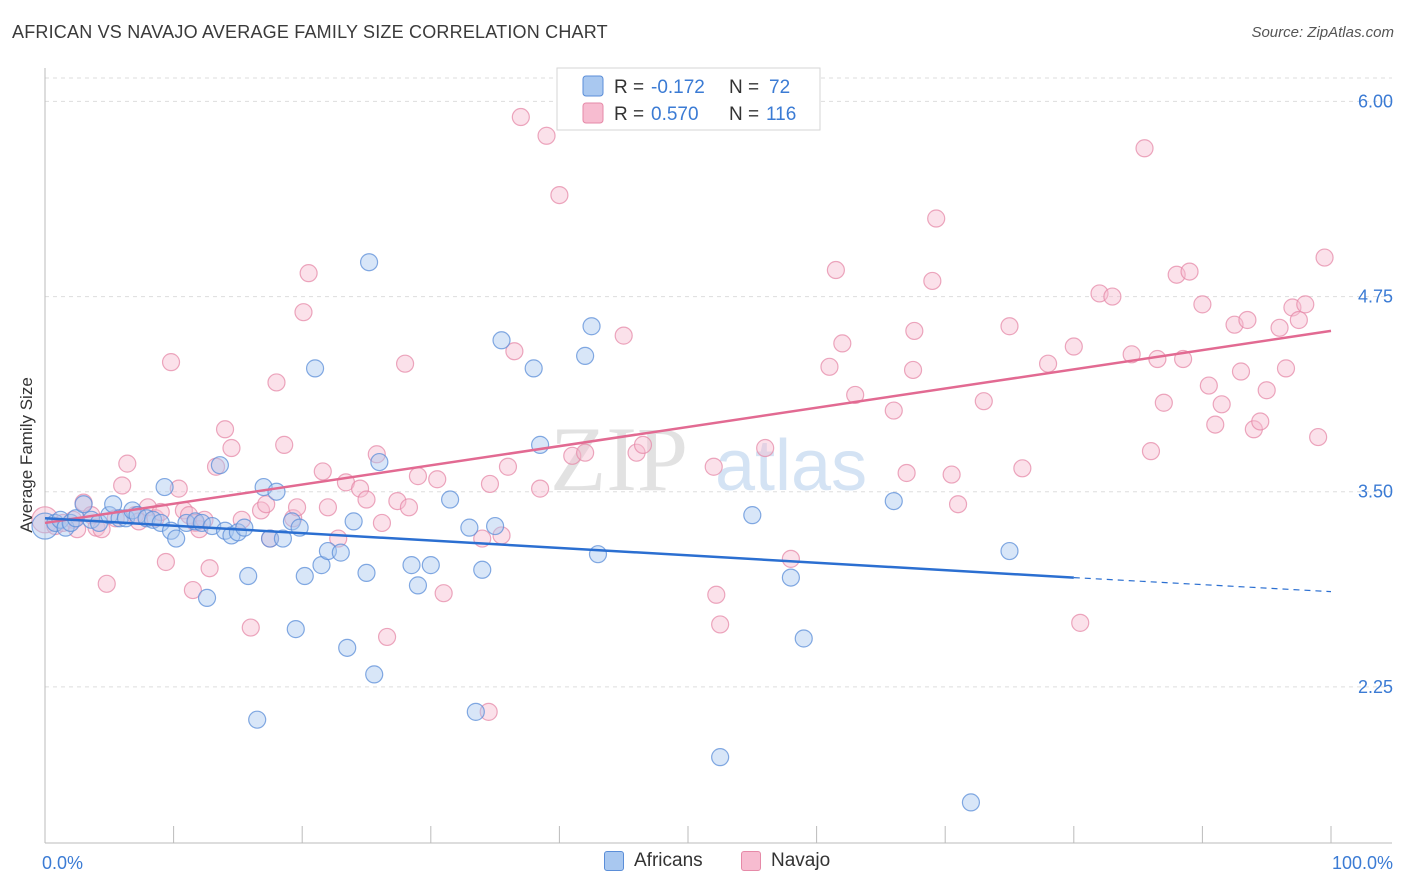  What do you see at coordinates (785, 861) in the screenshot?
I see `legend-item-navajo: Navajo` at bounding box center [785, 861].